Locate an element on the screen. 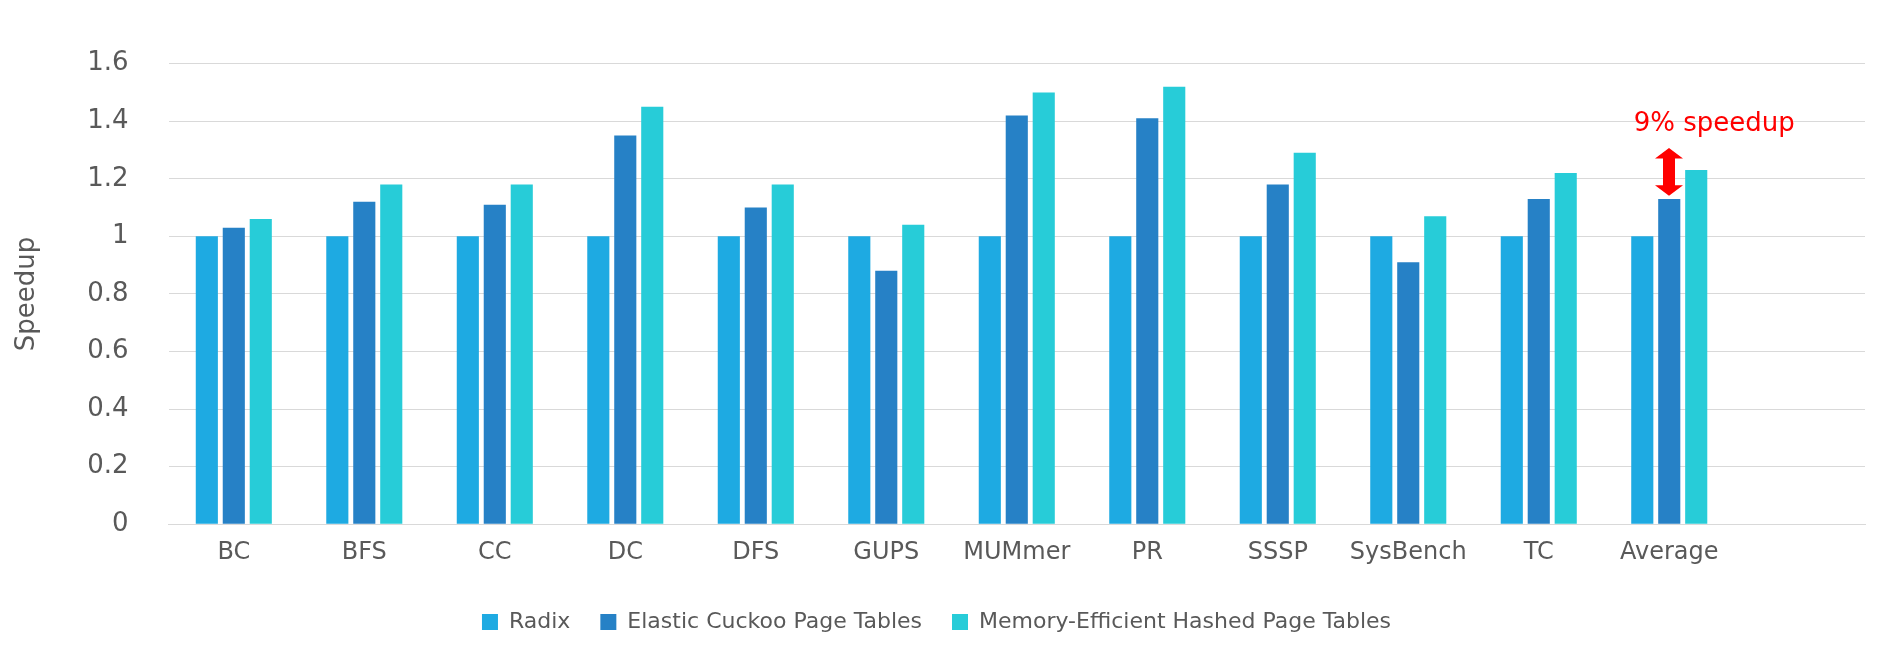  legend-label: Radix is located at coordinates (539, 620).